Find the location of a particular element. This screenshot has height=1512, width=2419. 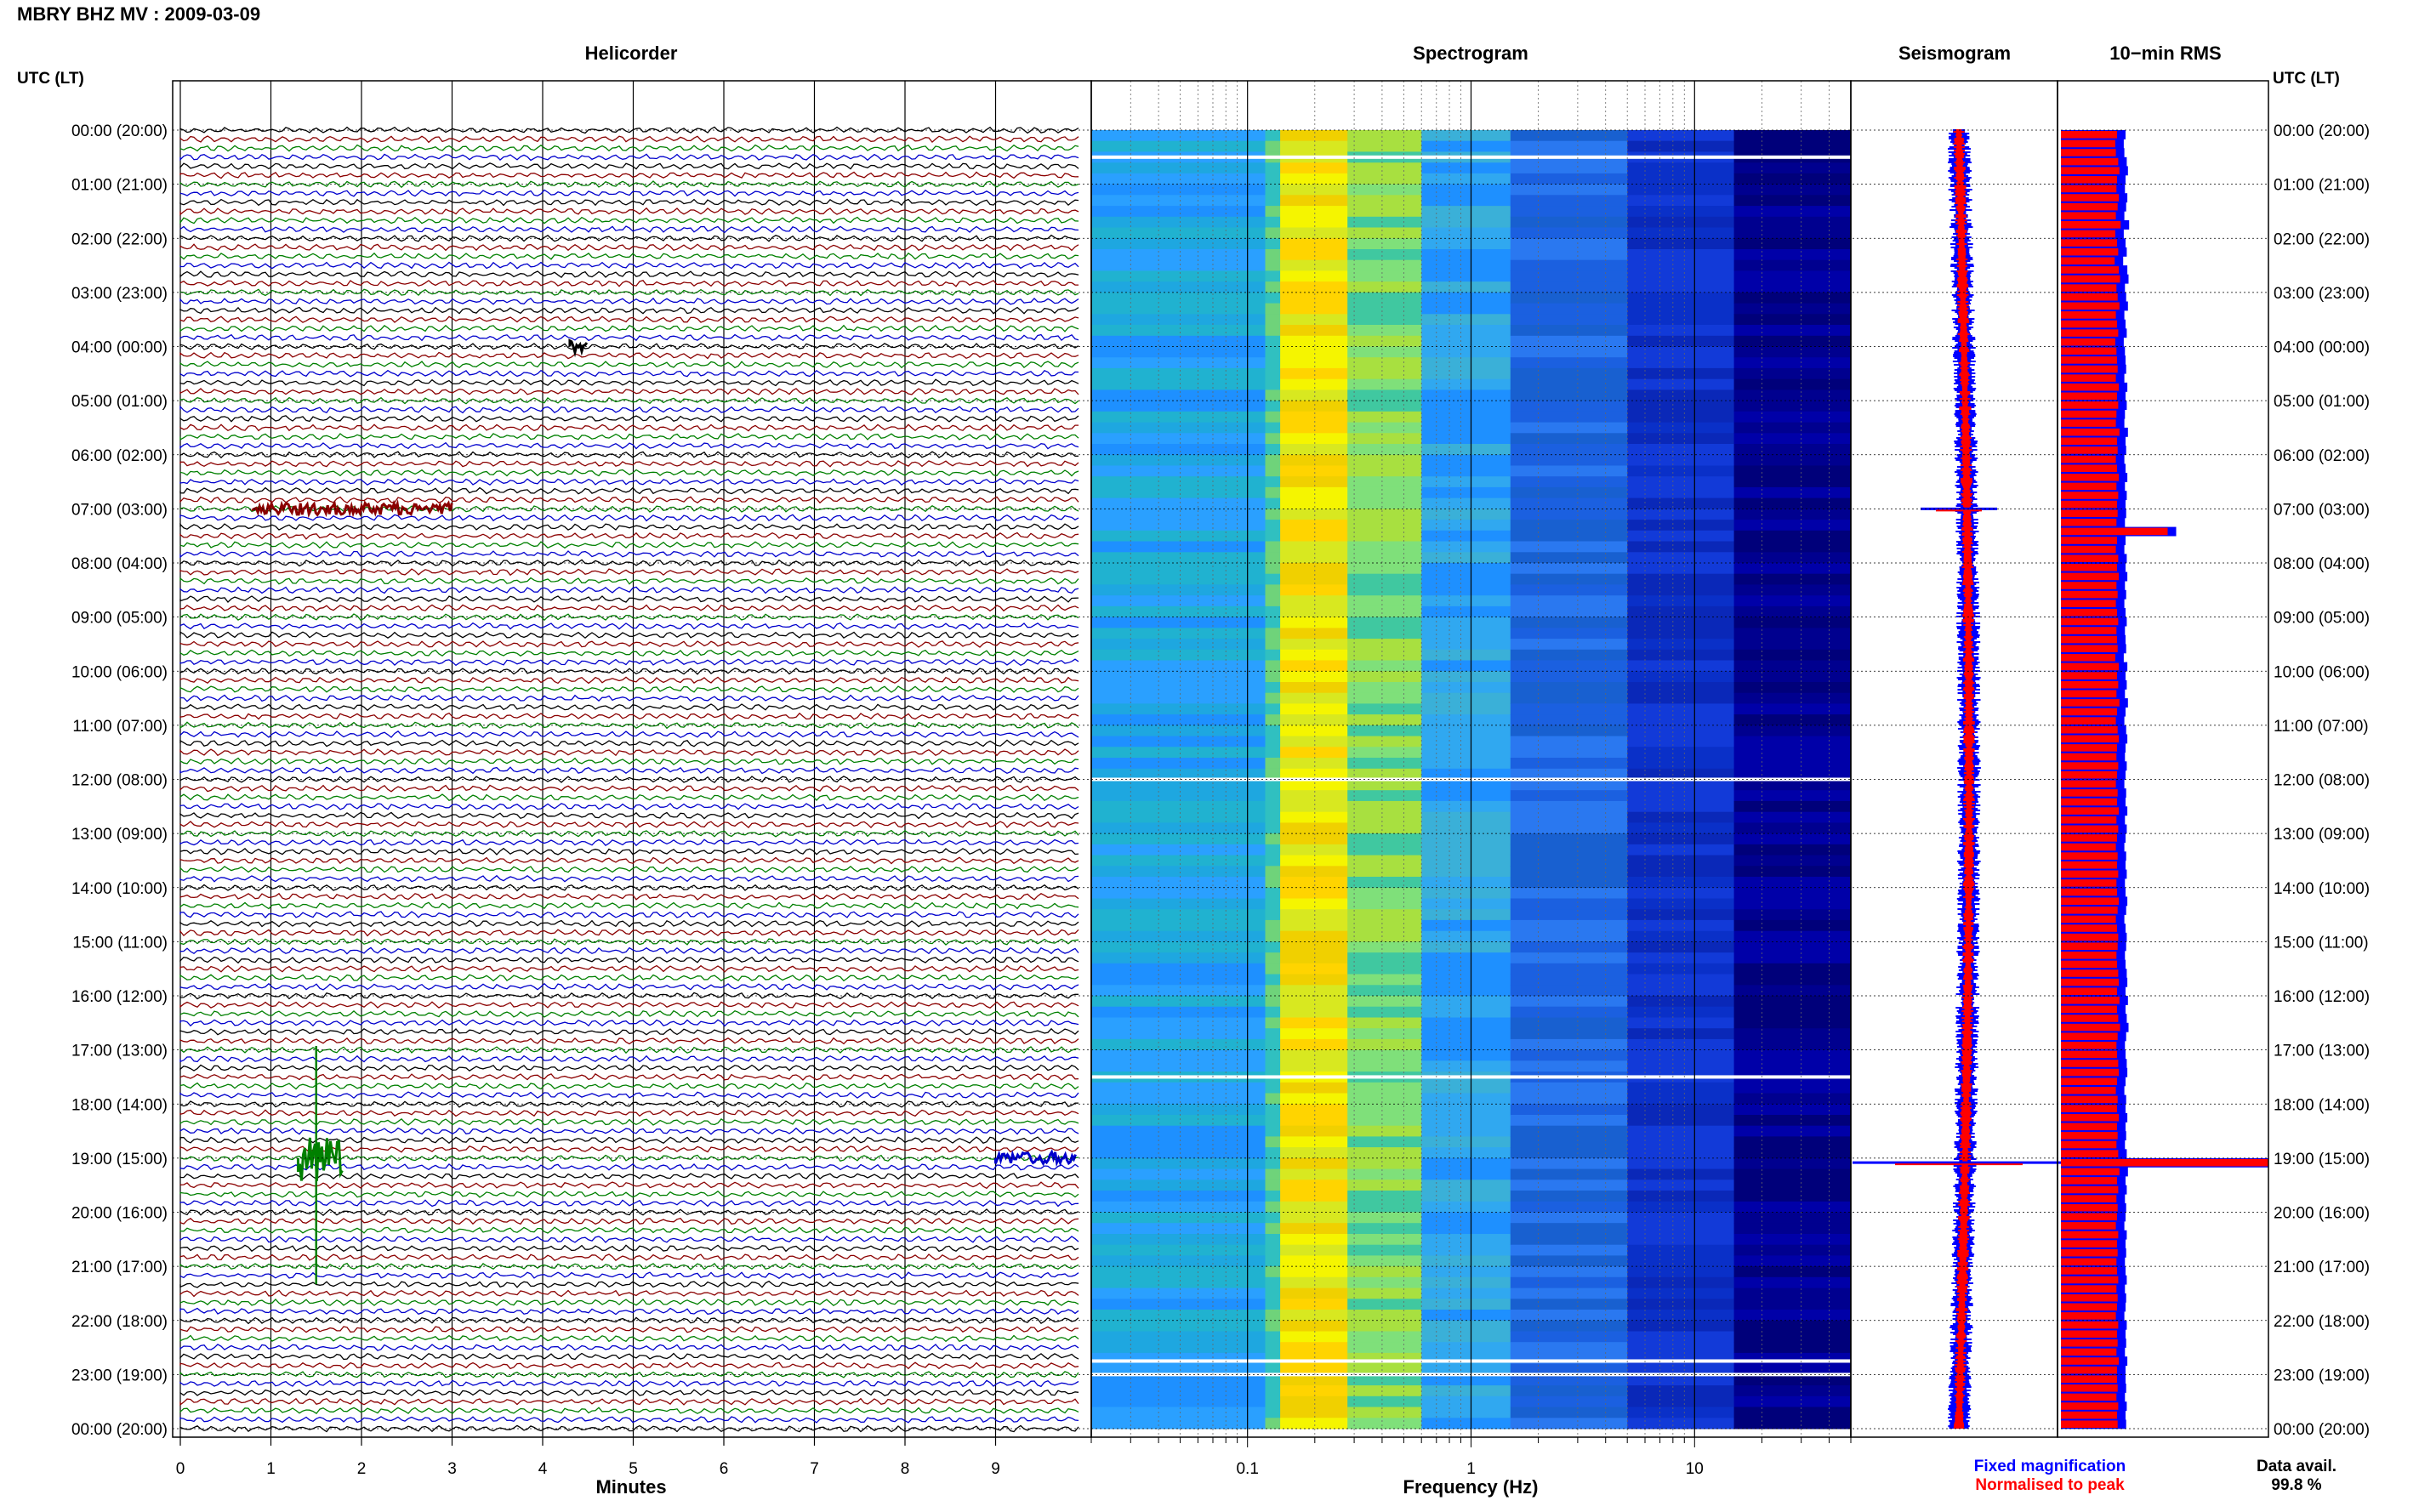

right-time-tick-label: 05:00 (01:00) is located at coordinates (2322, 402).